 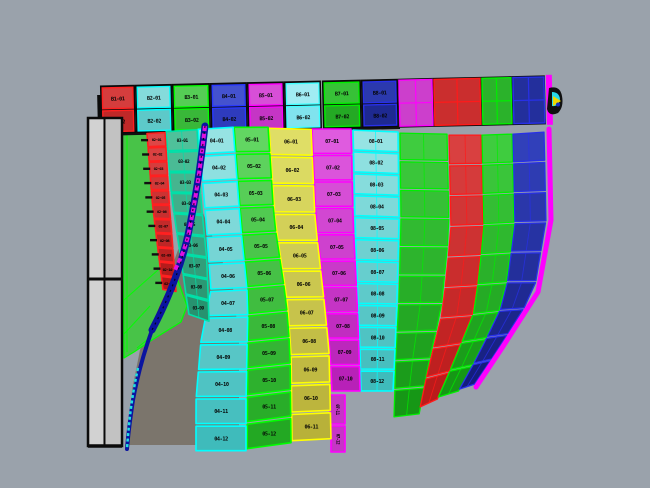 I want to click on frame-column, so click(x=105, y=282).